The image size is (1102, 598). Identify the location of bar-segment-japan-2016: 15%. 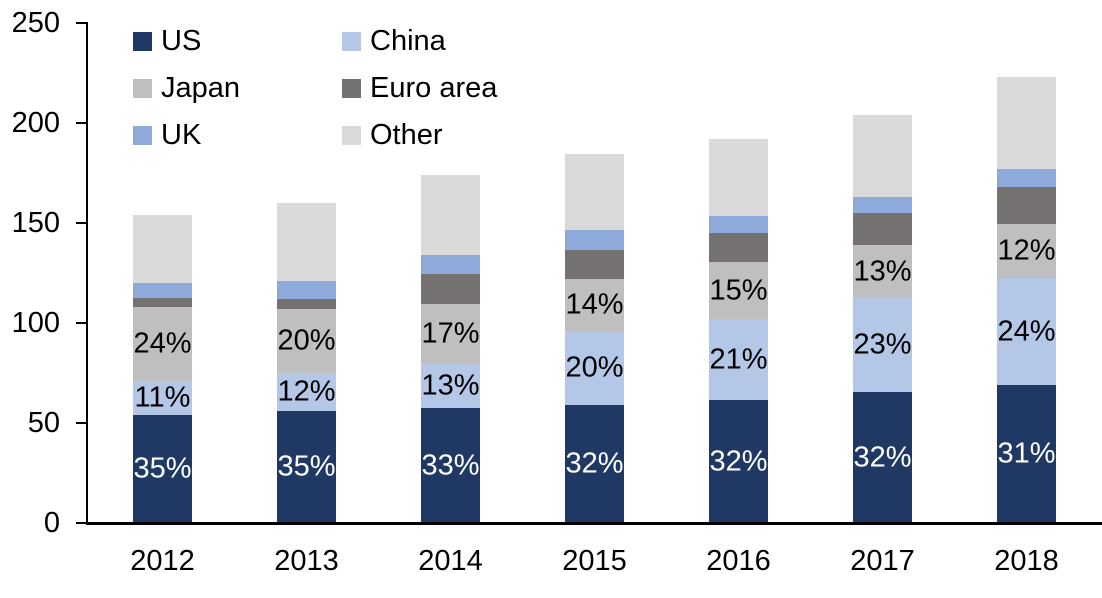
(738, 290).